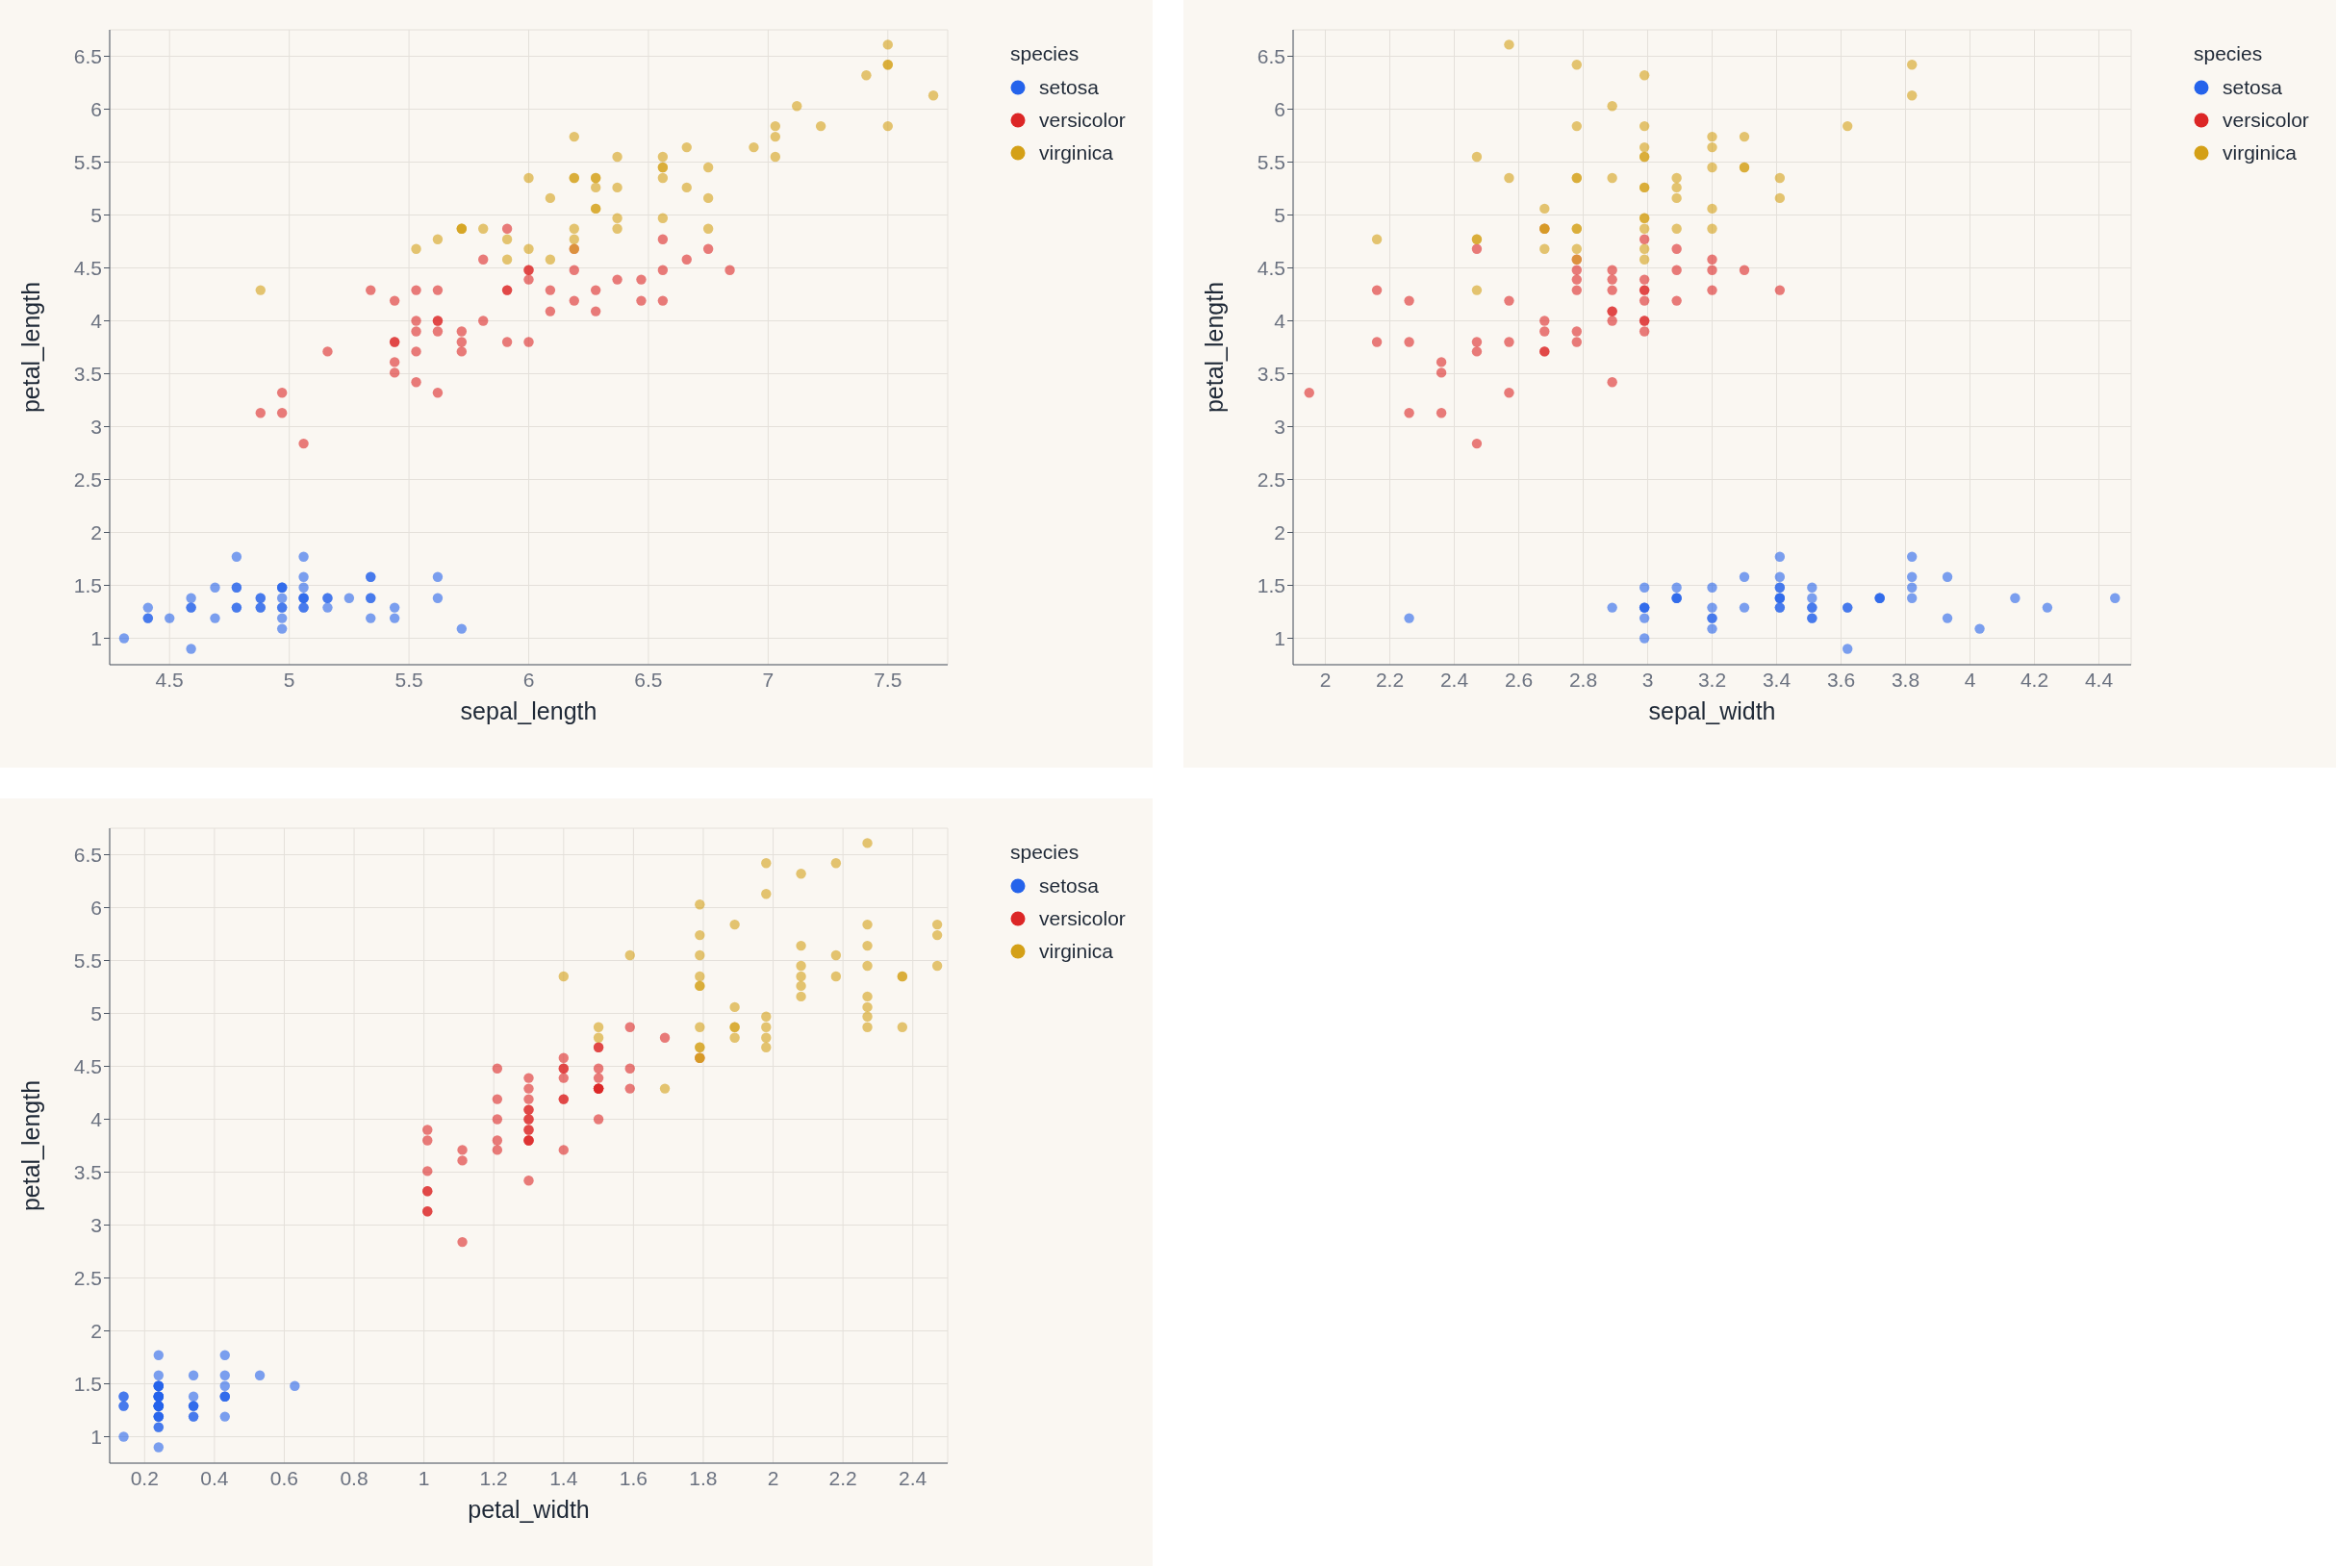 This screenshot has width=2338, height=1568. Describe the element at coordinates (528, 710) in the screenshot. I see `x-axis-title: sepal_length` at that location.